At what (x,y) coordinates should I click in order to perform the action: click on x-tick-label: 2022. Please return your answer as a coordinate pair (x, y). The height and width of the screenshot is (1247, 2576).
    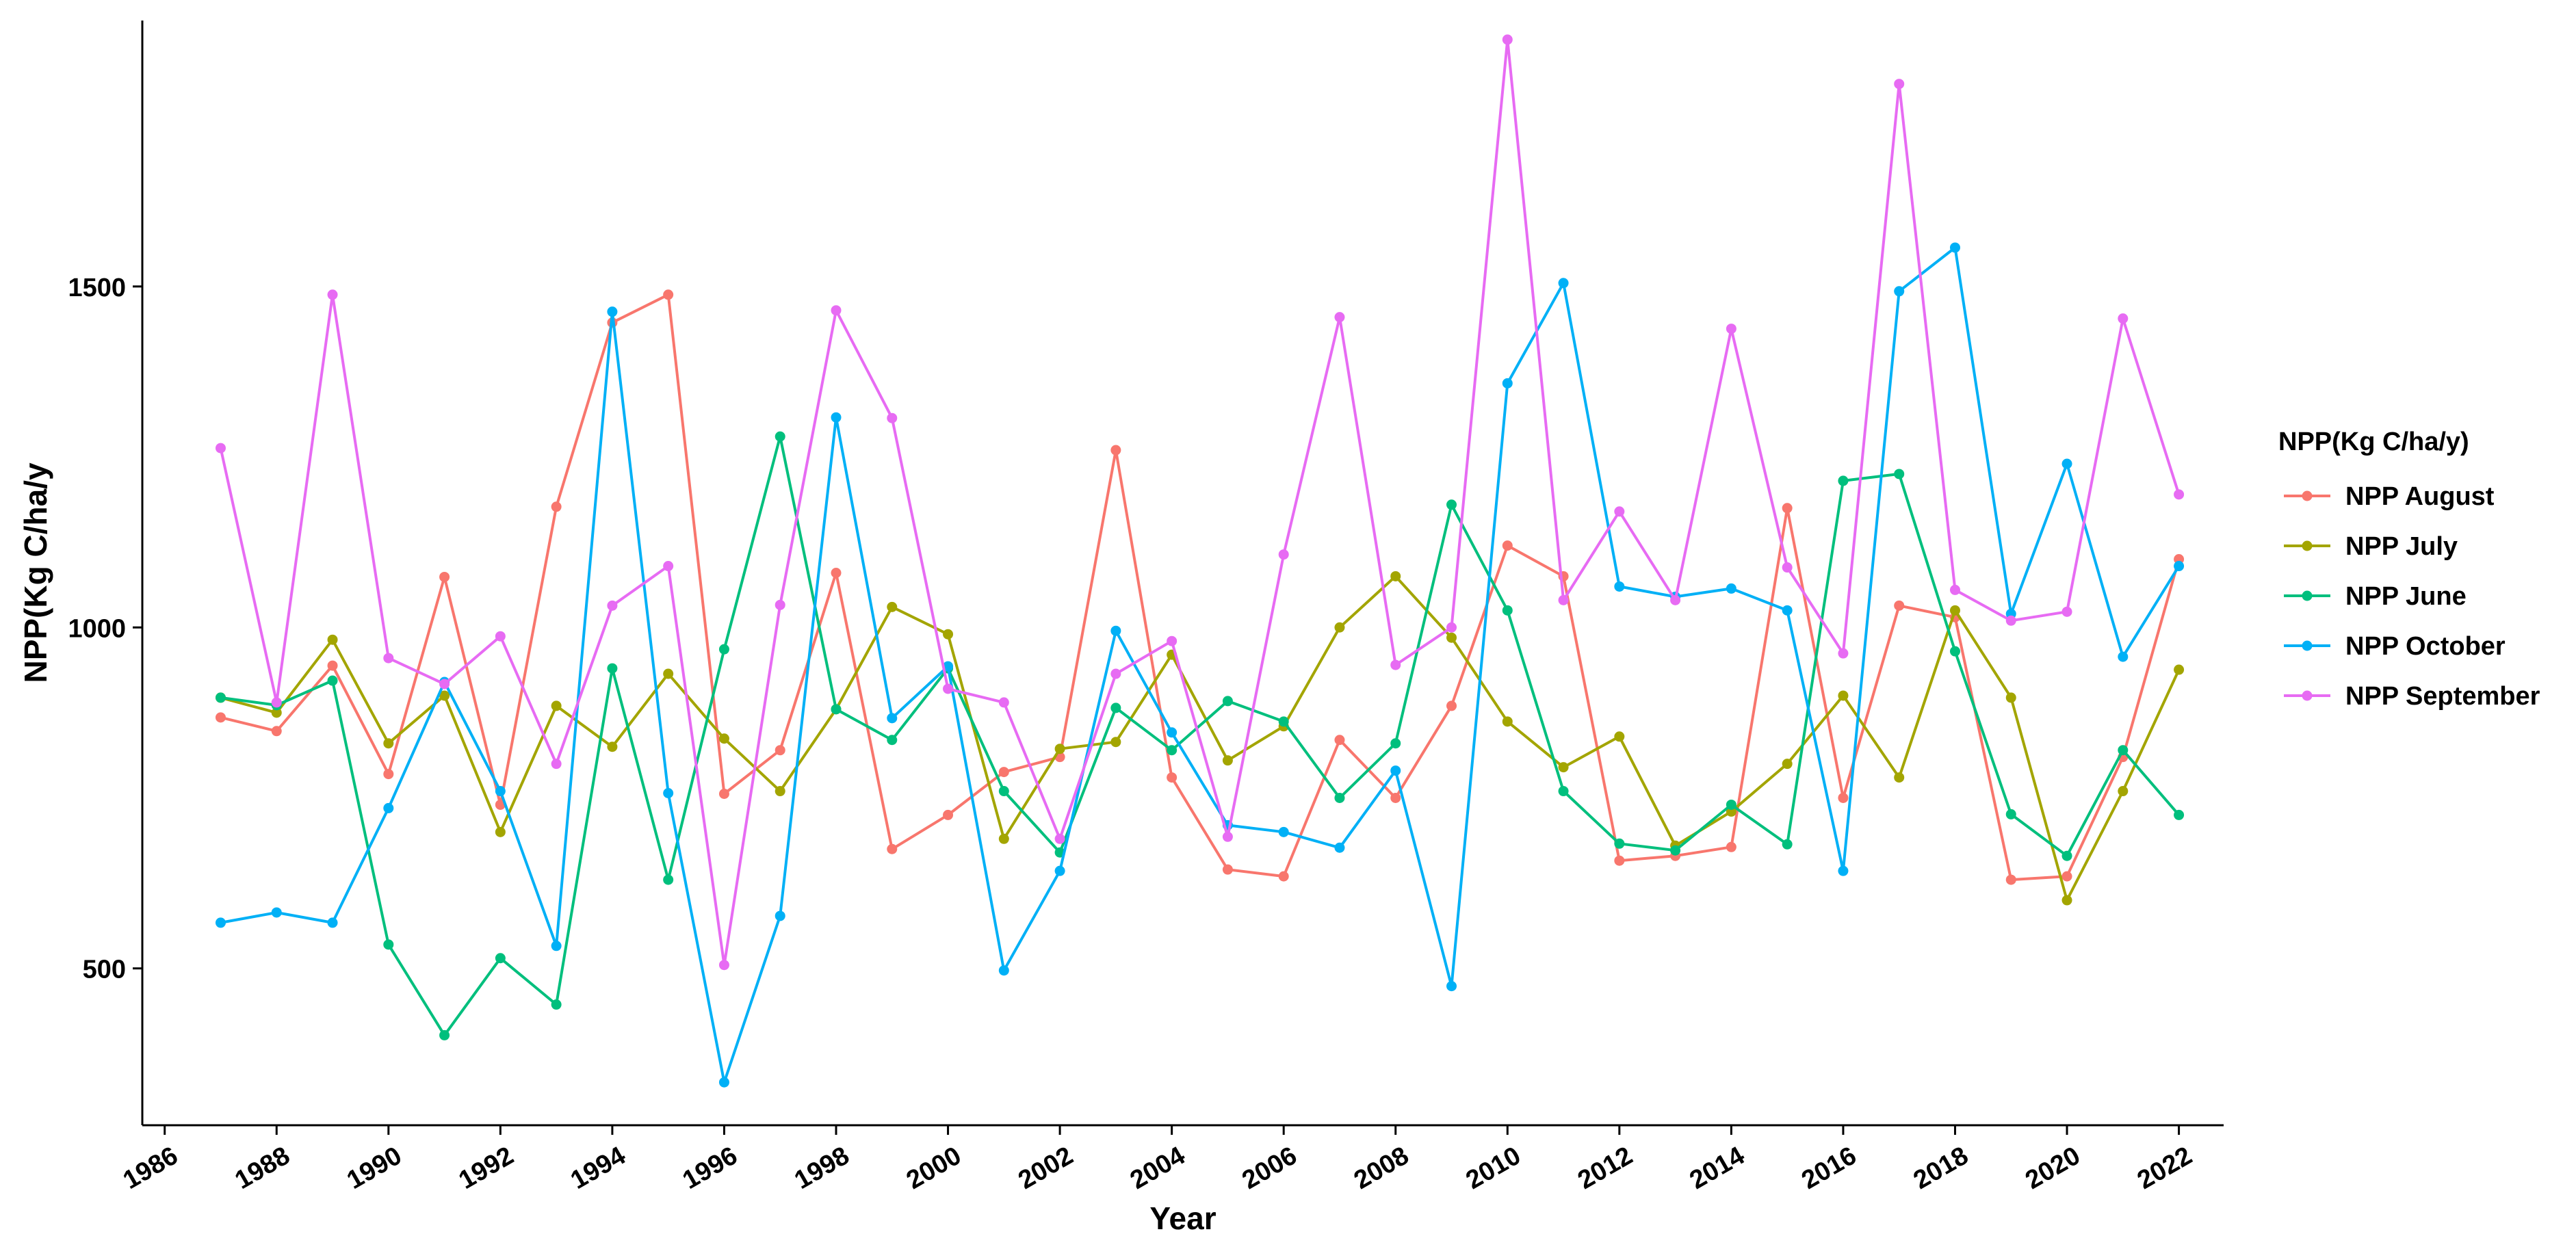
    Looking at the image, I should click on (2165, 1168).